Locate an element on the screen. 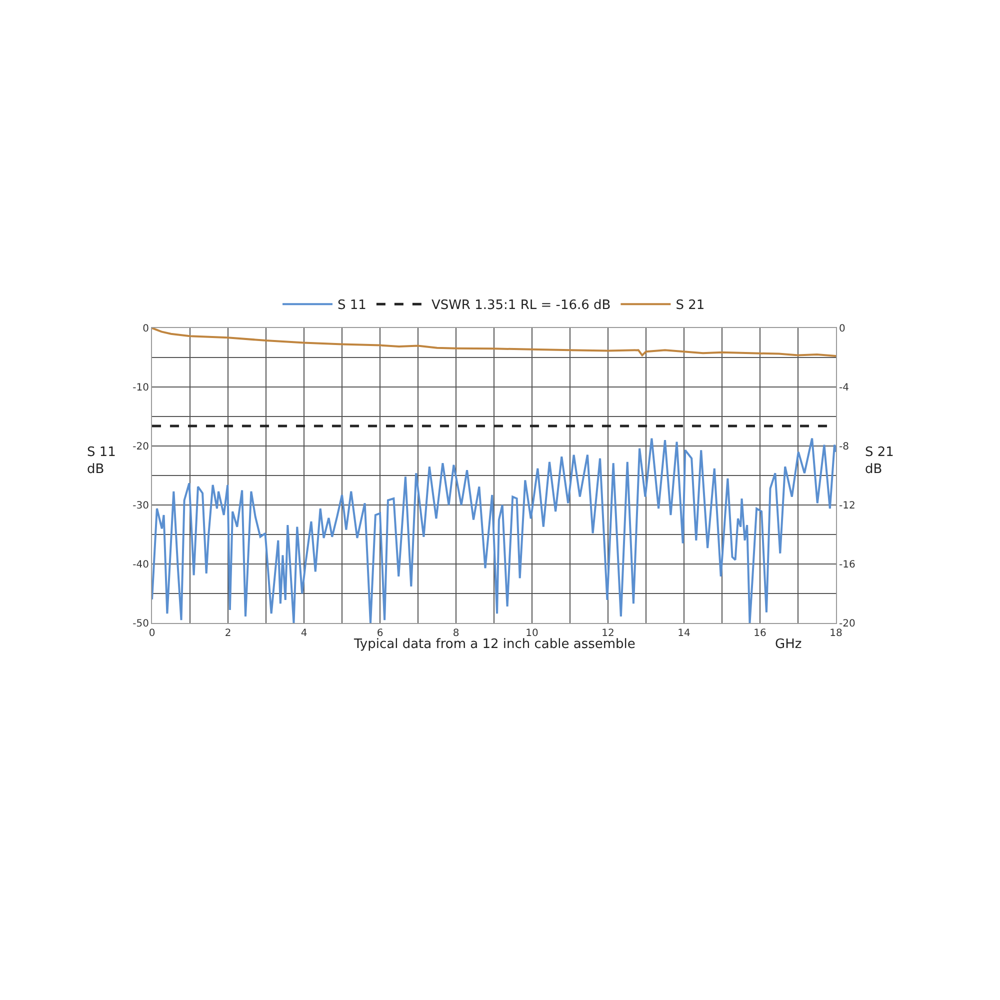 This screenshot has width=1000, height=1000. y-tick-label: -30 is located at coordinates (140, 506).